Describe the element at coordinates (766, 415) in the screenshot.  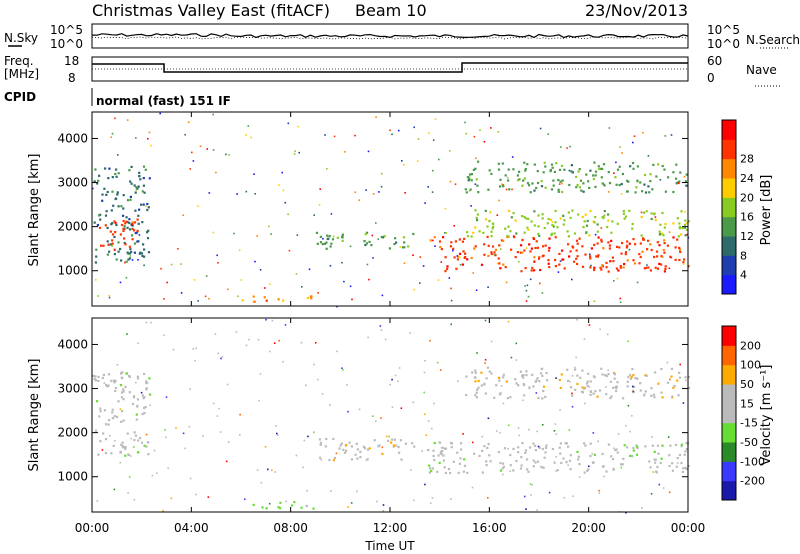
I see `velocity-cbar-label: Velocity [m s⁻¹]` at that location.